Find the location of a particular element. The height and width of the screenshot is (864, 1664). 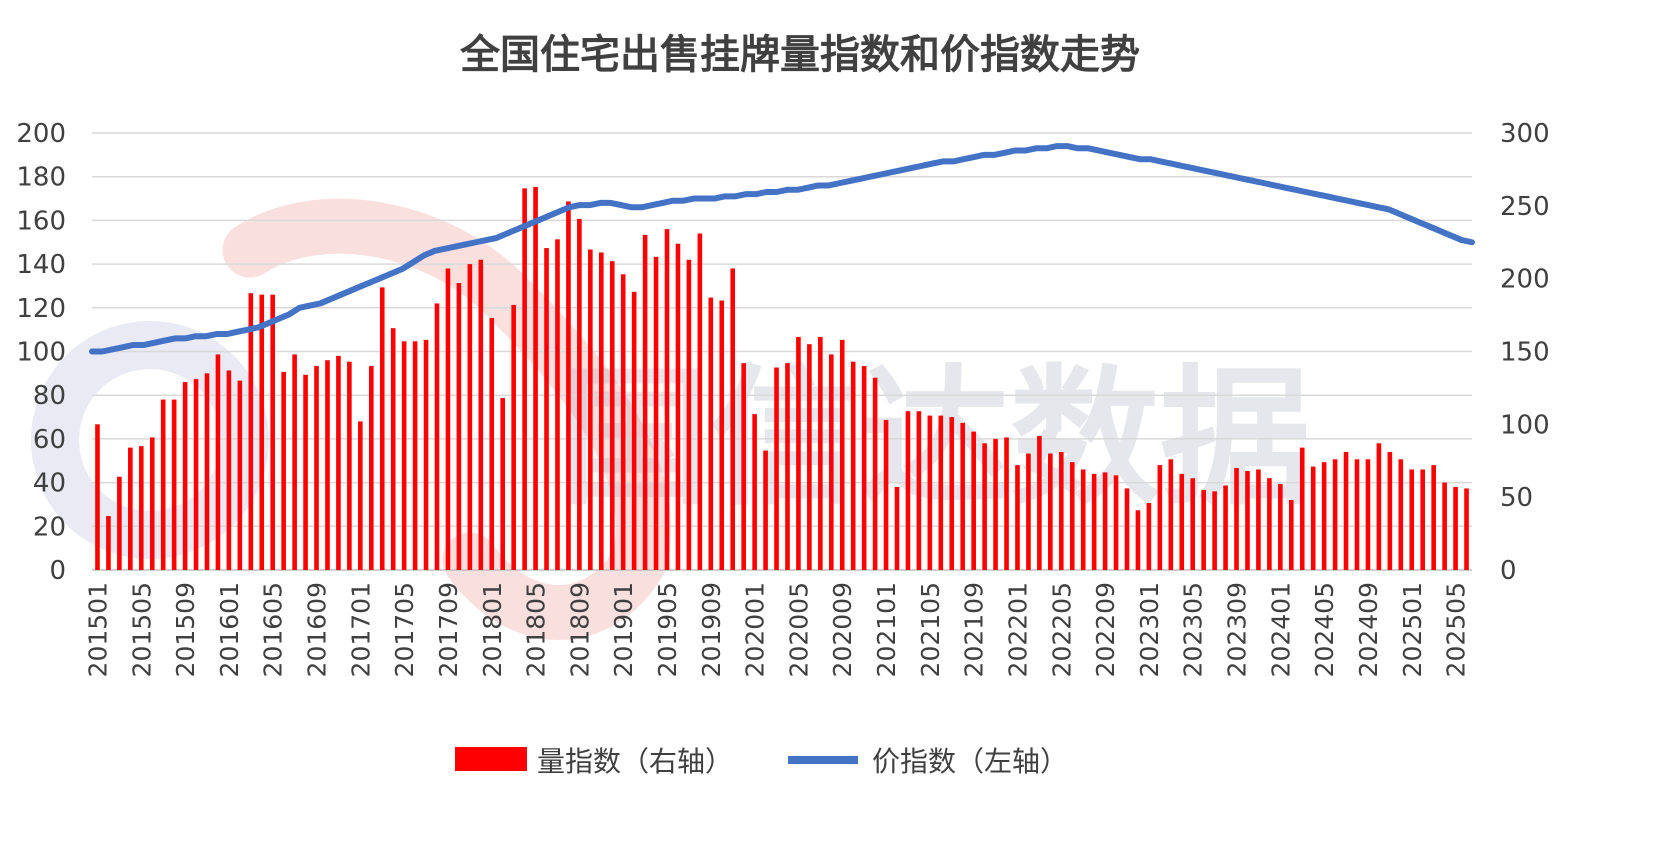

x-tick-label: 202101 is located at coordinates (886, 629).